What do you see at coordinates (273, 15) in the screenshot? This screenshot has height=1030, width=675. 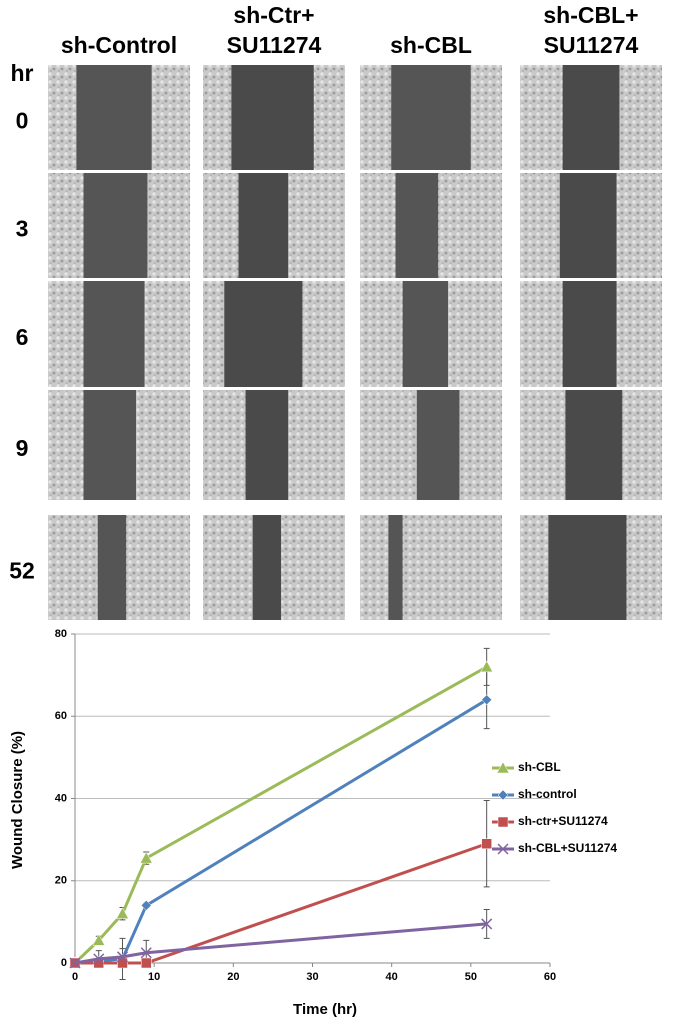 I see `column-header: sh-Ctr+` at bounding box center [273, 15].